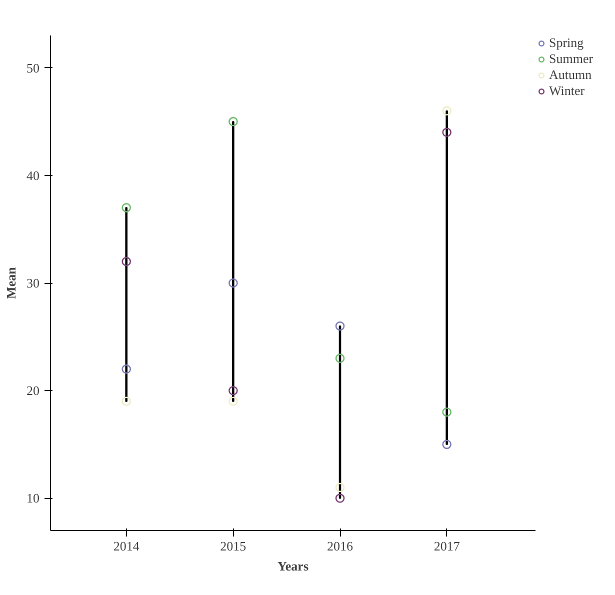  What do you see at coordinates (340, 546) in the screenshot?
I see `x-tick-label: 2016` at bounding box center [340, 546].